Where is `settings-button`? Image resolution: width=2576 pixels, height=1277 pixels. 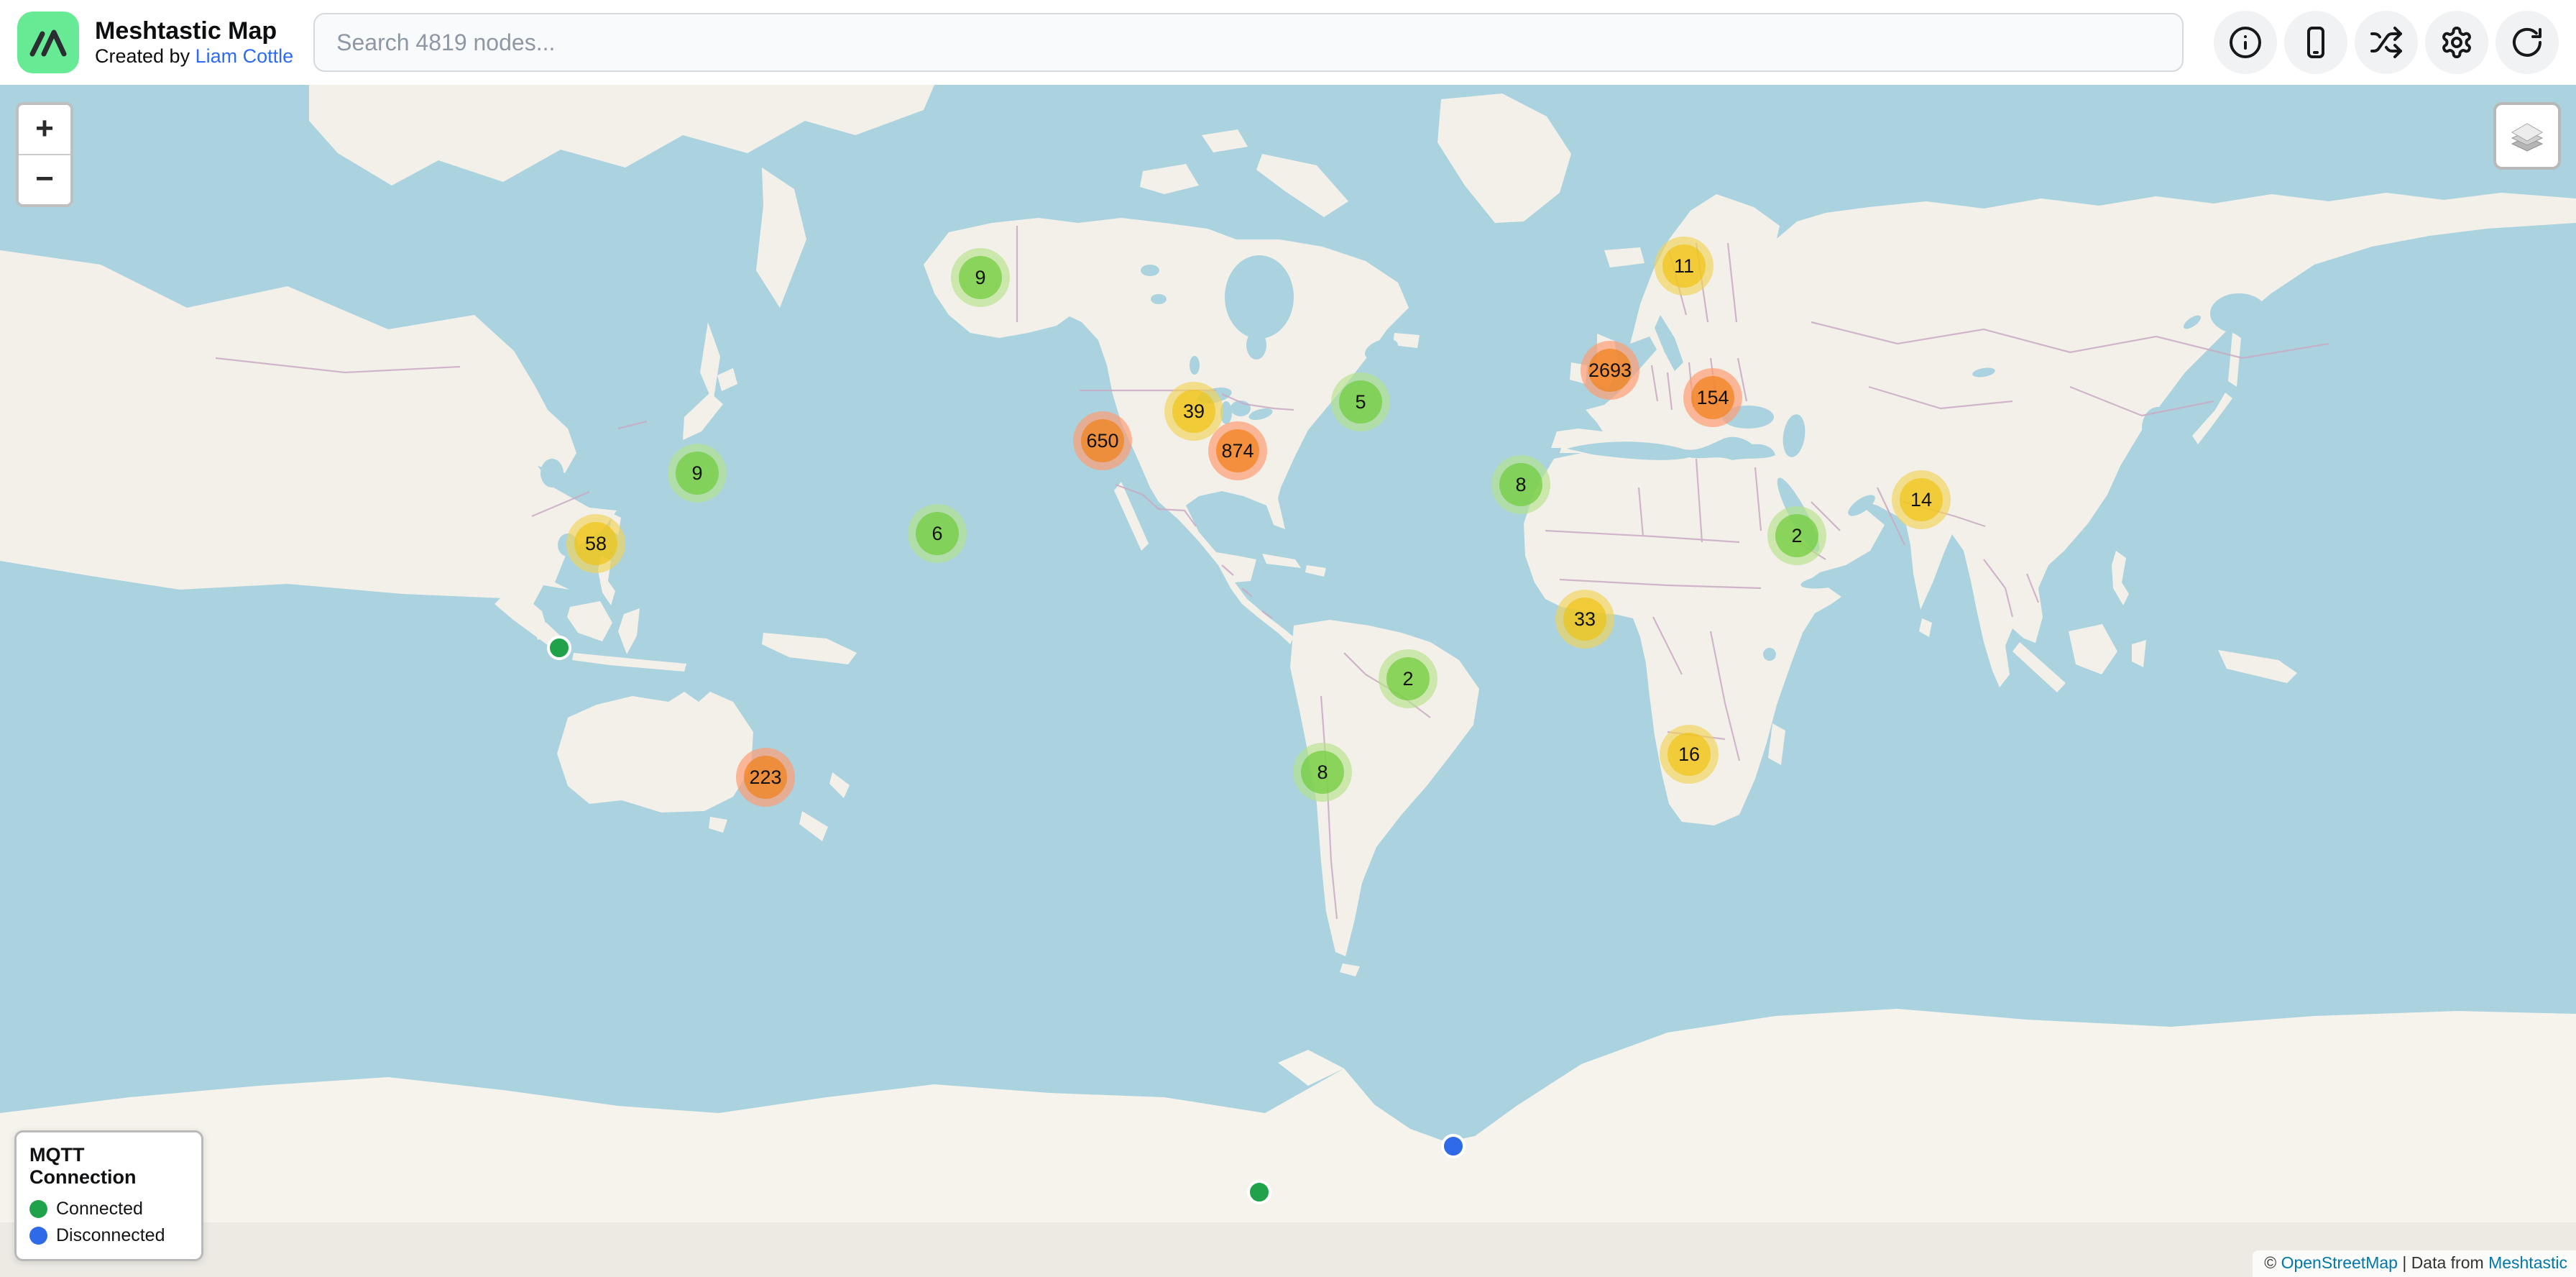 settings-button is located at coordinates (2456, 42).